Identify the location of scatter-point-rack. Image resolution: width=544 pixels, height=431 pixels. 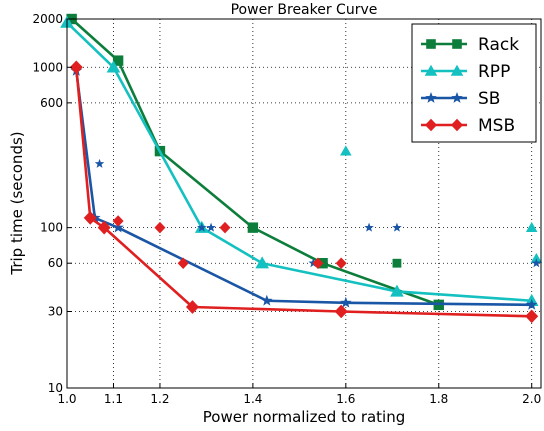
(397, 263).